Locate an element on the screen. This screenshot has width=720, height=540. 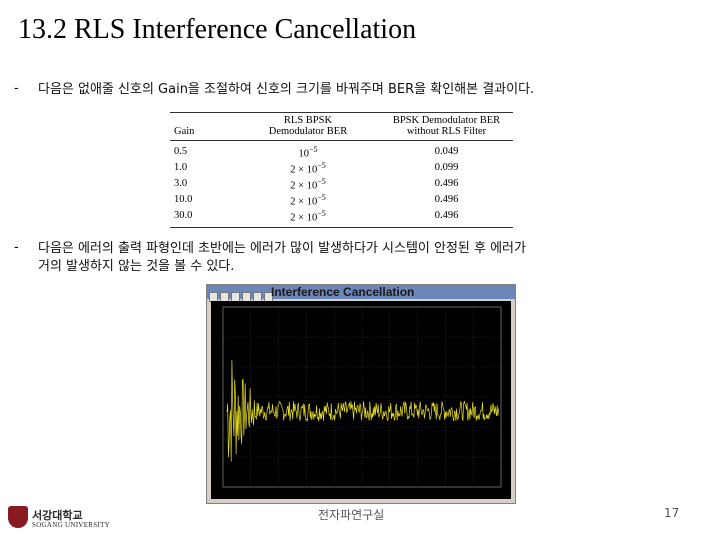
header-bpsk-line2: without RLS Filter is located at coordinates (446, 131).